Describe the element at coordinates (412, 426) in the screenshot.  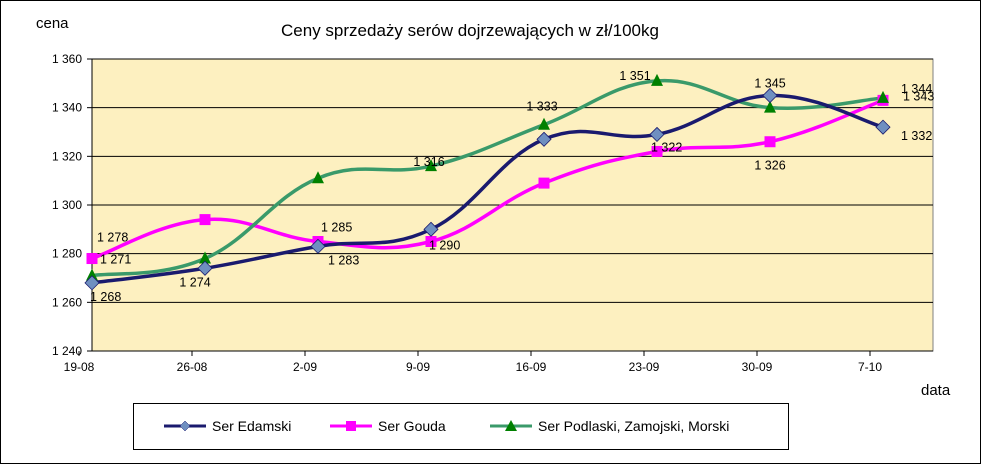
I see `legend-label-gouda: Ser Gouda` at that location.